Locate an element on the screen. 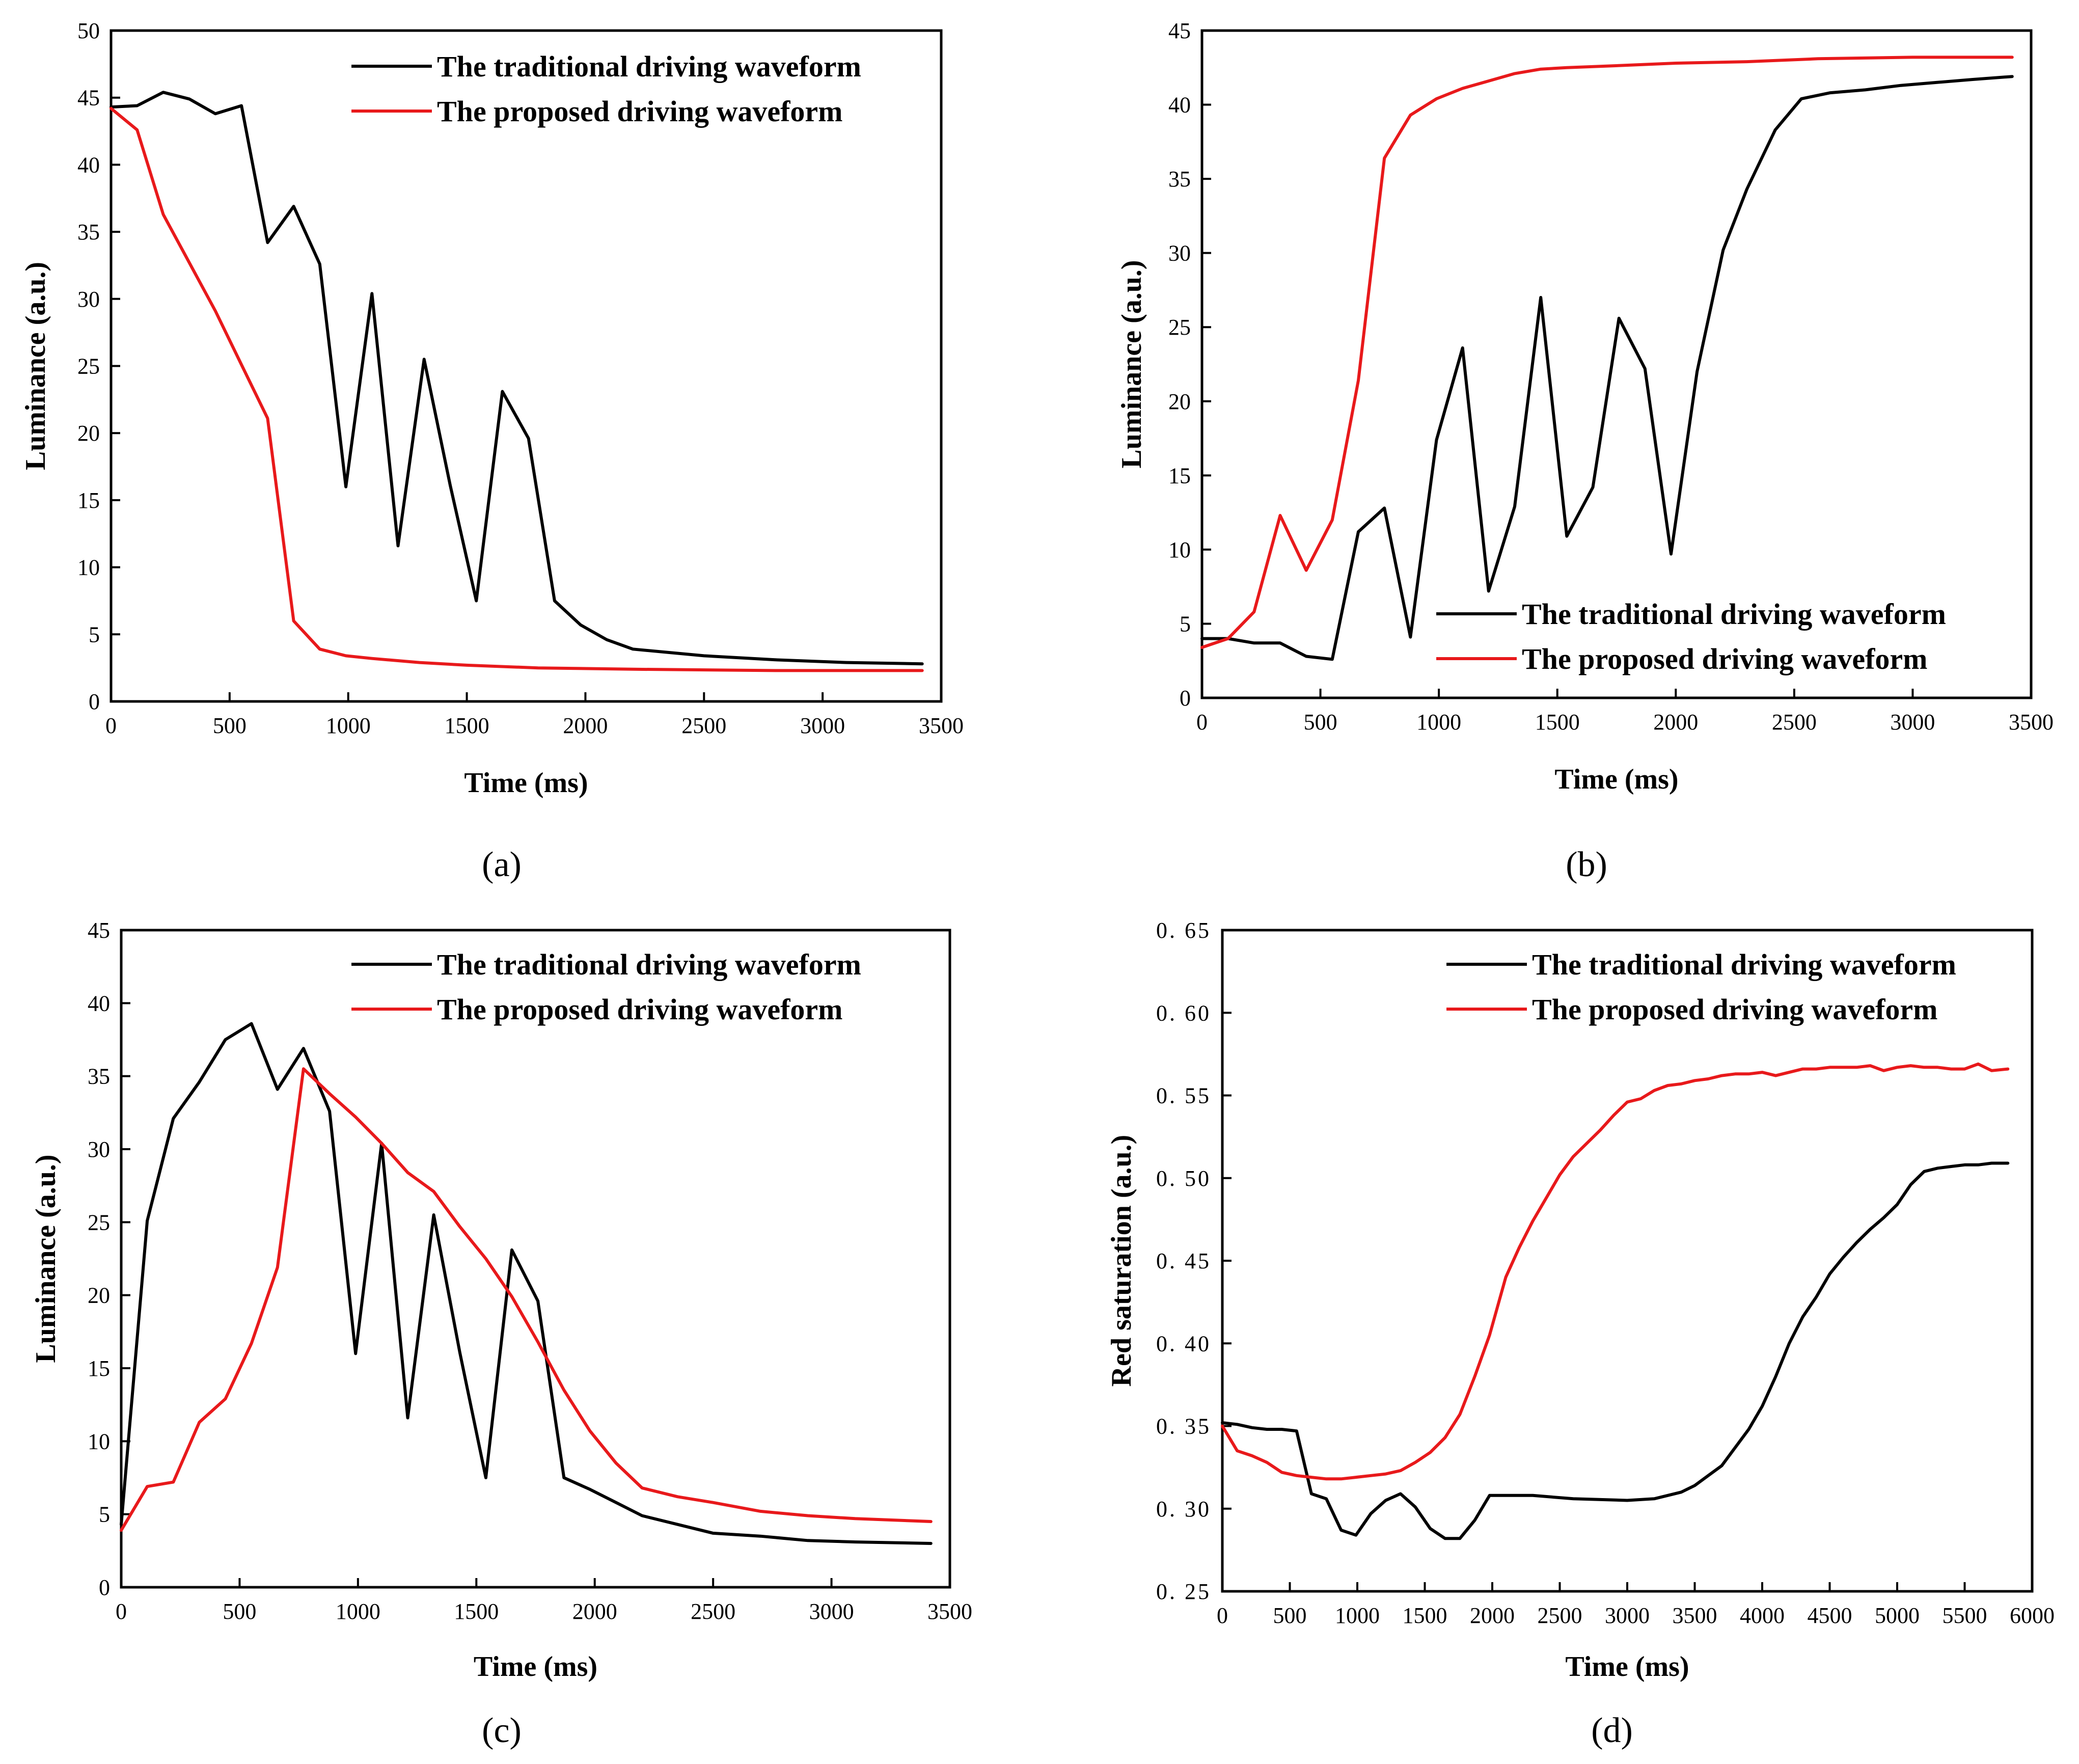  y-tick-label: 0. 30 is located at coordinates (1183, 1509).